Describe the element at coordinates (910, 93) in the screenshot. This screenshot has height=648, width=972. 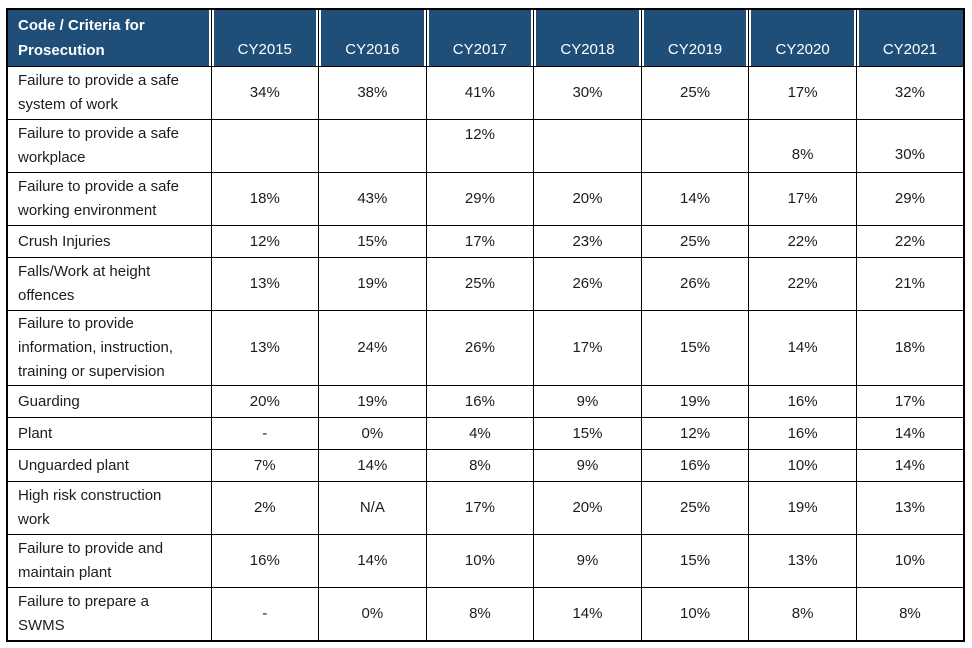
I see `value-cell: 32%` at that location.